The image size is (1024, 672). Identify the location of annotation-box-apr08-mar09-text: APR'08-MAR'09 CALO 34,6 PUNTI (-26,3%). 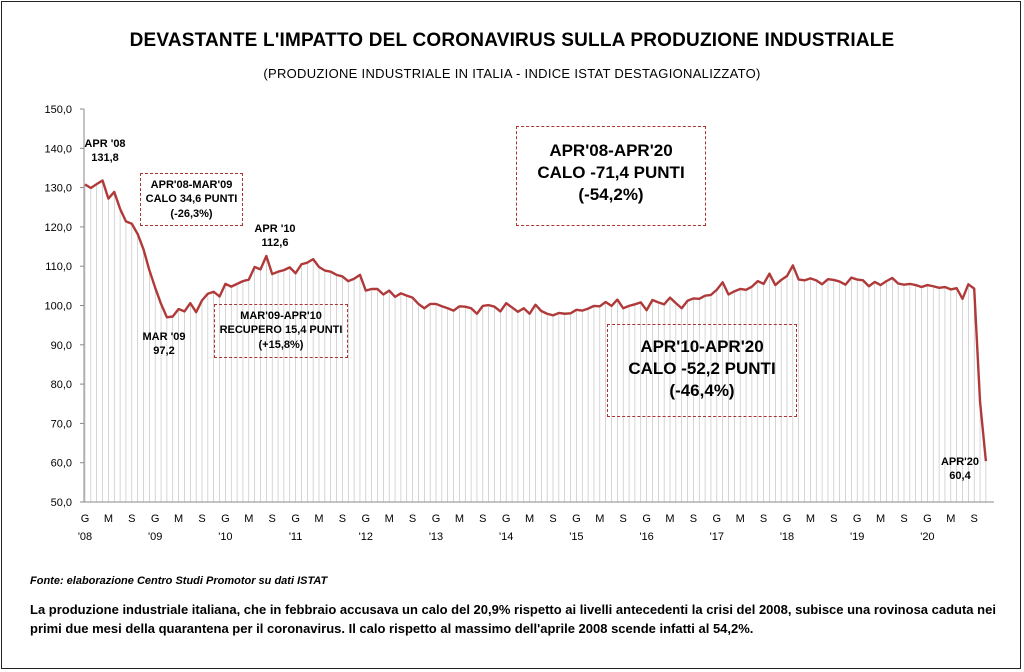
(191, 199).